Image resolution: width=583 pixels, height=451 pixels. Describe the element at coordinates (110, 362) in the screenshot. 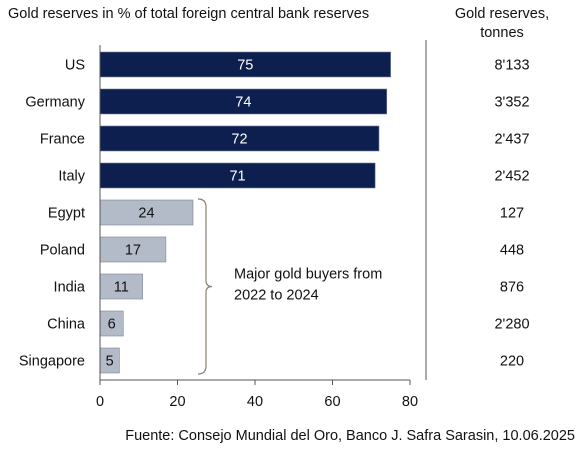

I see `bar-value-label: 5` at that location.